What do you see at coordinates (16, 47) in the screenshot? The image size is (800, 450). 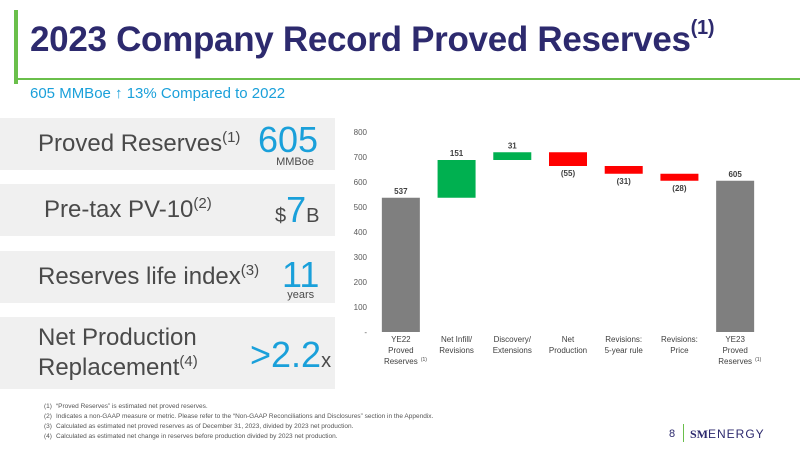 I see `title-accent-bar` at bounding box center [16, 47].